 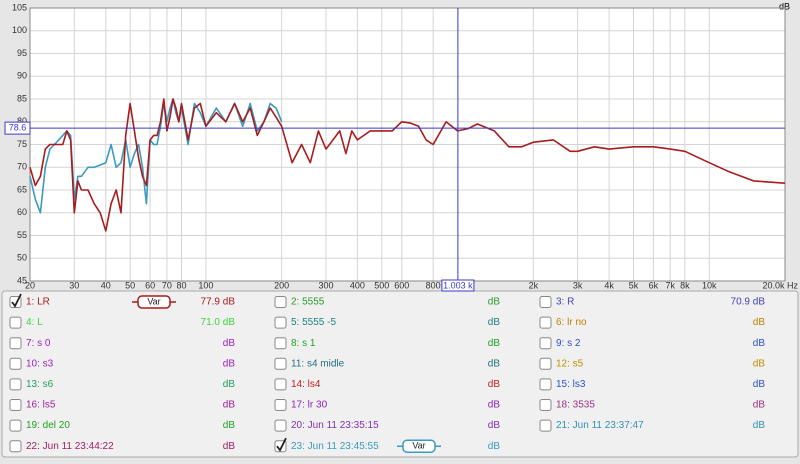 I want to click on x-tick-label: 600, so click(x=401, y=285).